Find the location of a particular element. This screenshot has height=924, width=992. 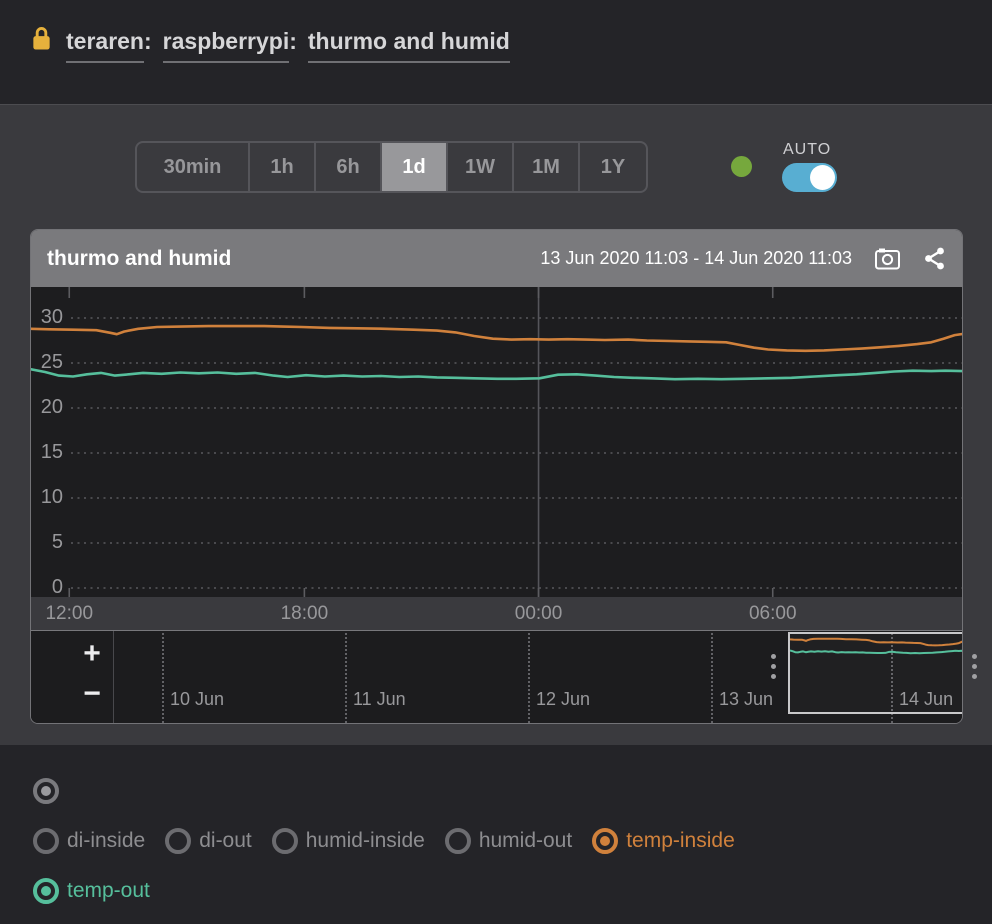

y-axis-label-5: 5 is located at coordinates (57, 542).